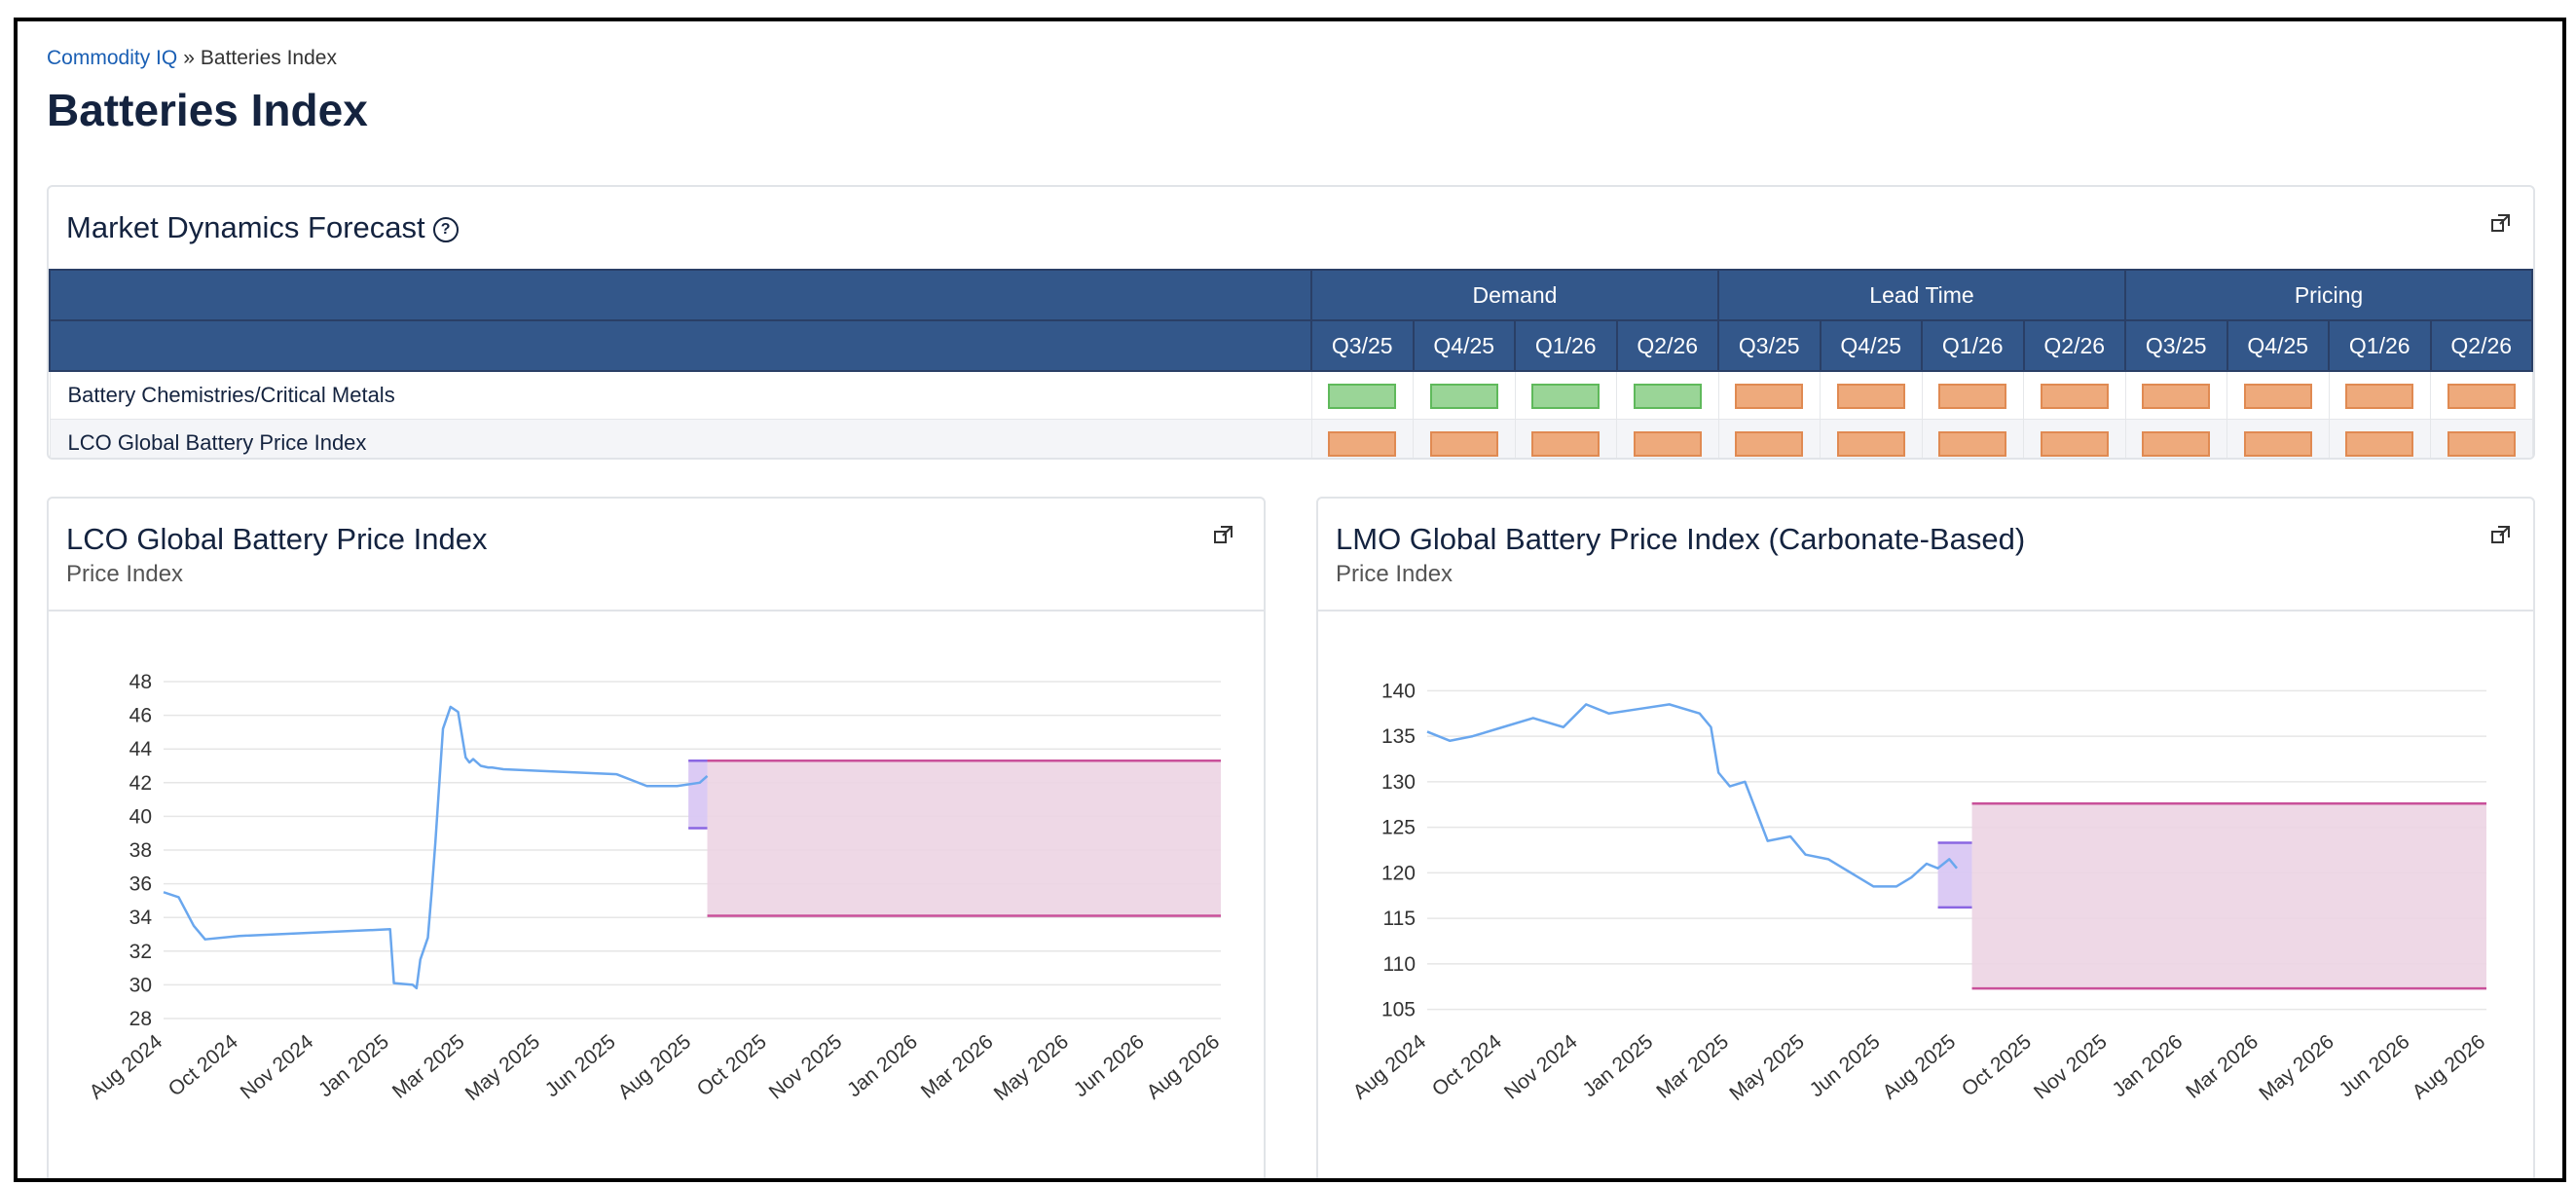 This screenshot has width=2576, height=1186. What do you see at coordinates (680, 438) in the screenshot?
I see `forecast-row-label: LCO Global Battery Price Index` at bounding box center [680, 438].